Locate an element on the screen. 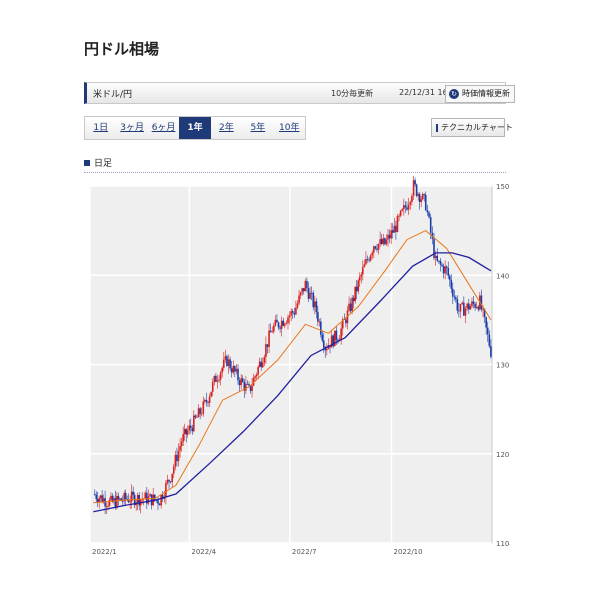  x-tick-label: 2022/10 is located at coordinates (408, 552).